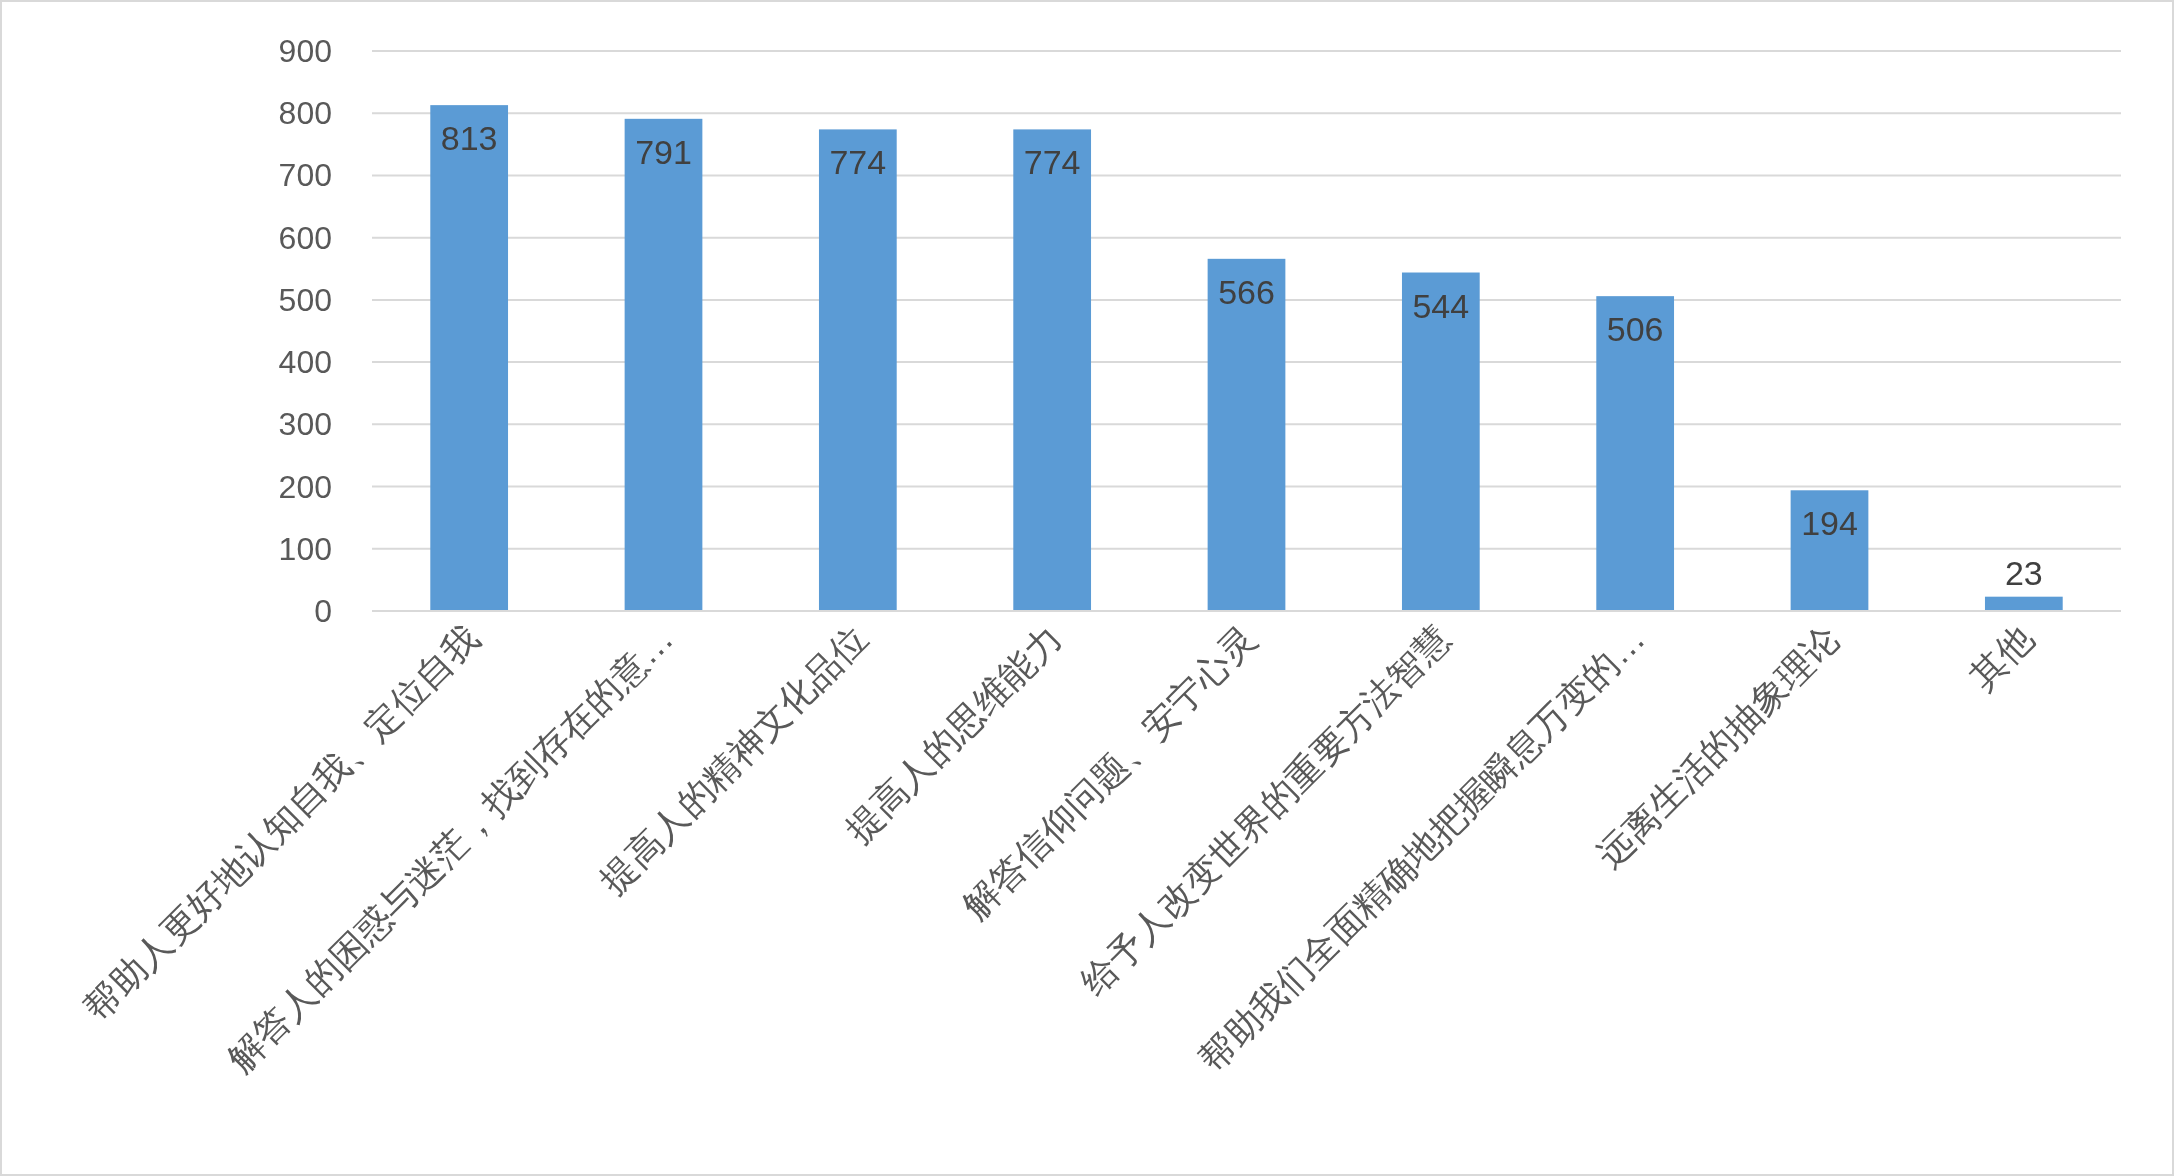  Describe the element at coordinates (1246, 291) in the screenshot. I see `data-label: 566` at that location.